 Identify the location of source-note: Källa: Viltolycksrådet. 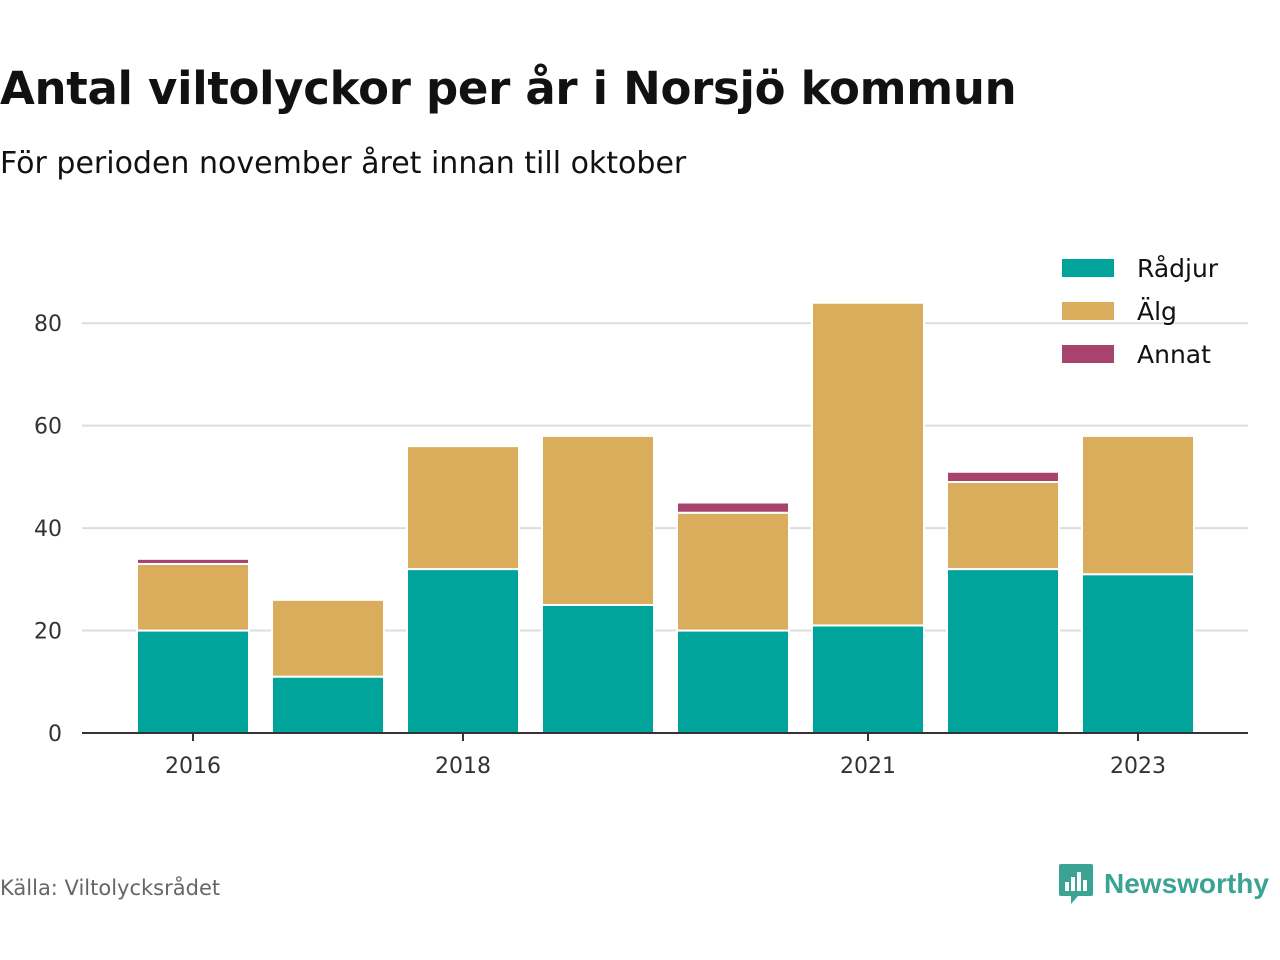
(110, 888).